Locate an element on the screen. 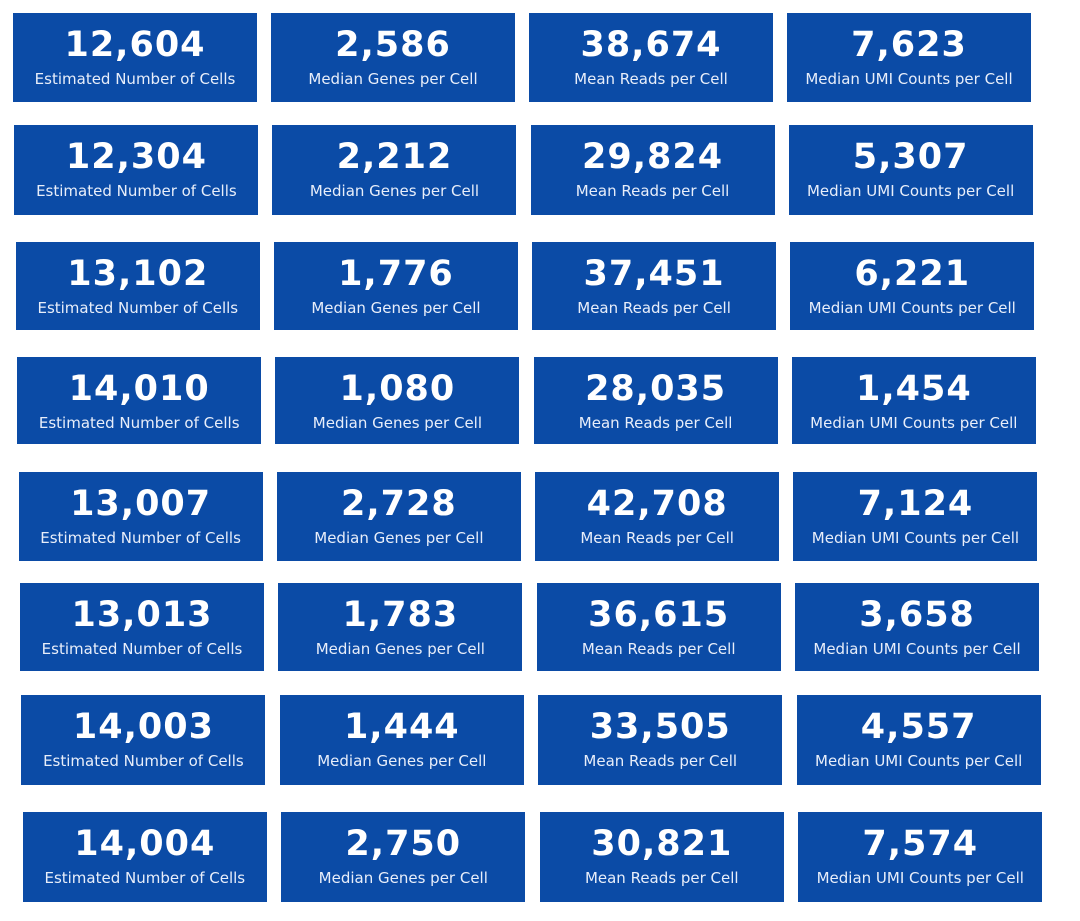 This screenshot has height=921, width=1080. metric-card: 36,615 Mean Reads per Cell is located at coordinates (658, 627).